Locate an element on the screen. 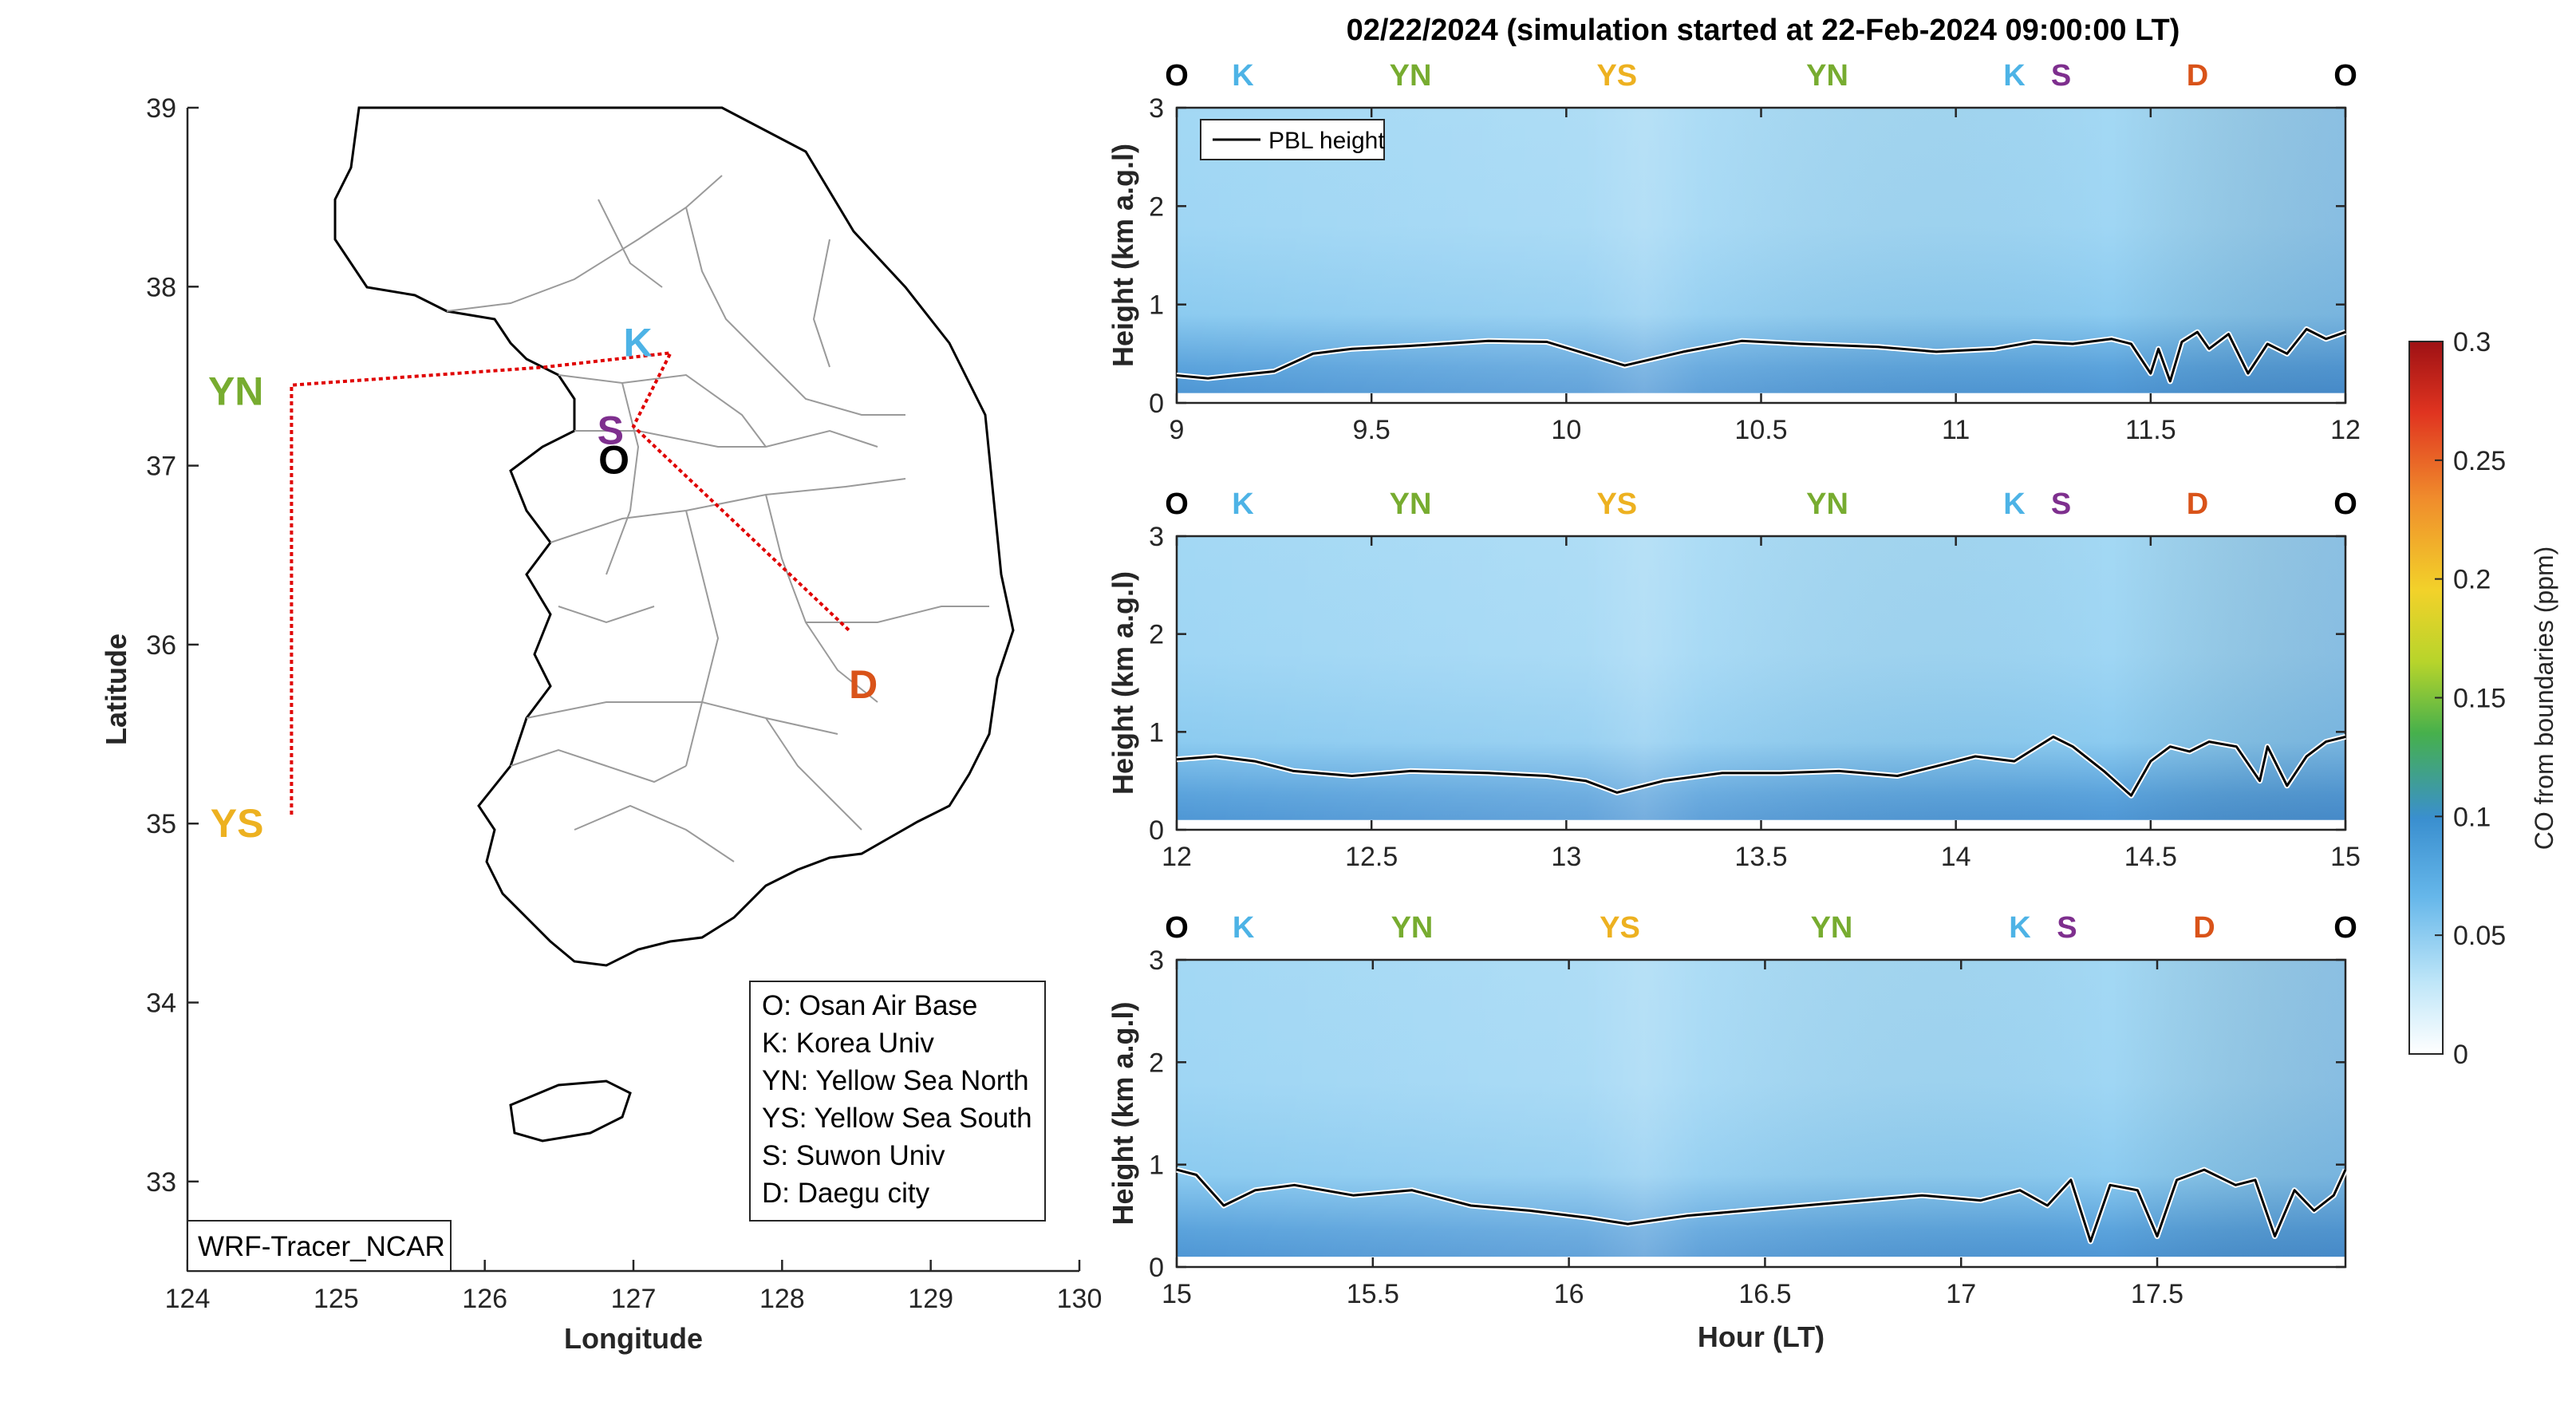 This screenshot has height=1413, width=2576. colorbar-label: CO from boundaries (ppm) is located at coordinates (2544, 699).